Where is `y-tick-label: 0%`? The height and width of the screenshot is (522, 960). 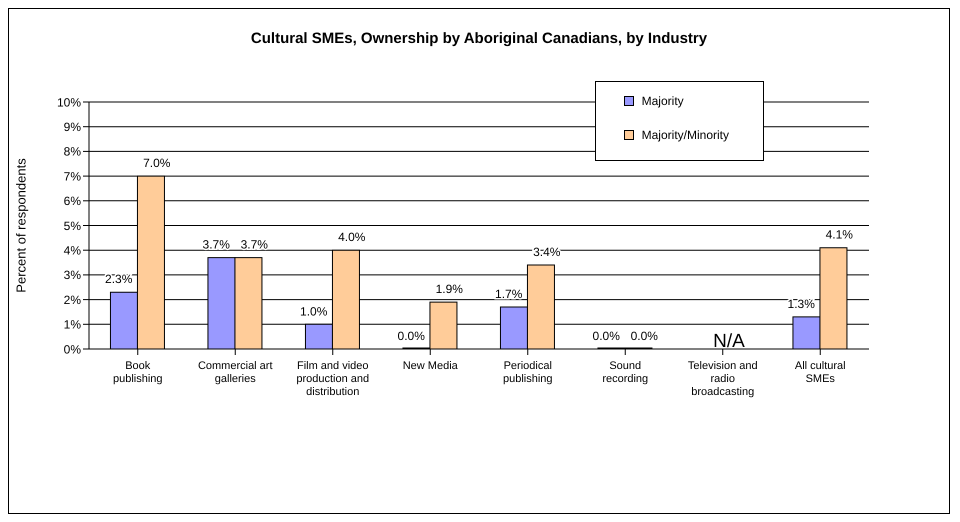 y-tick-label: 0% is located at coordinates (73, 349).